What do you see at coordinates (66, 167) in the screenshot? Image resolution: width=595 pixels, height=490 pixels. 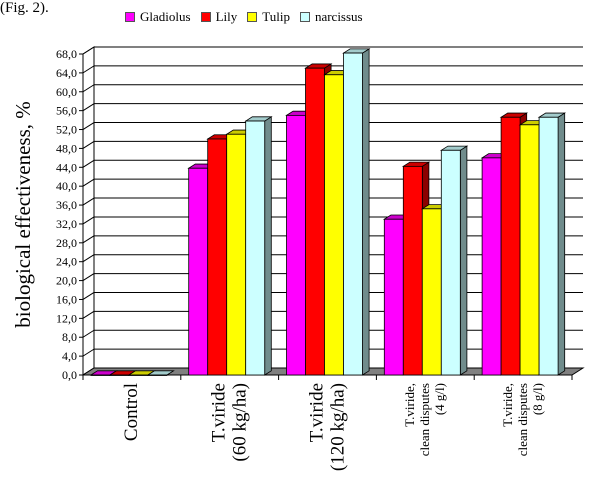 I see `y-tick-label: 44,0` at bounding box center [66, 167].